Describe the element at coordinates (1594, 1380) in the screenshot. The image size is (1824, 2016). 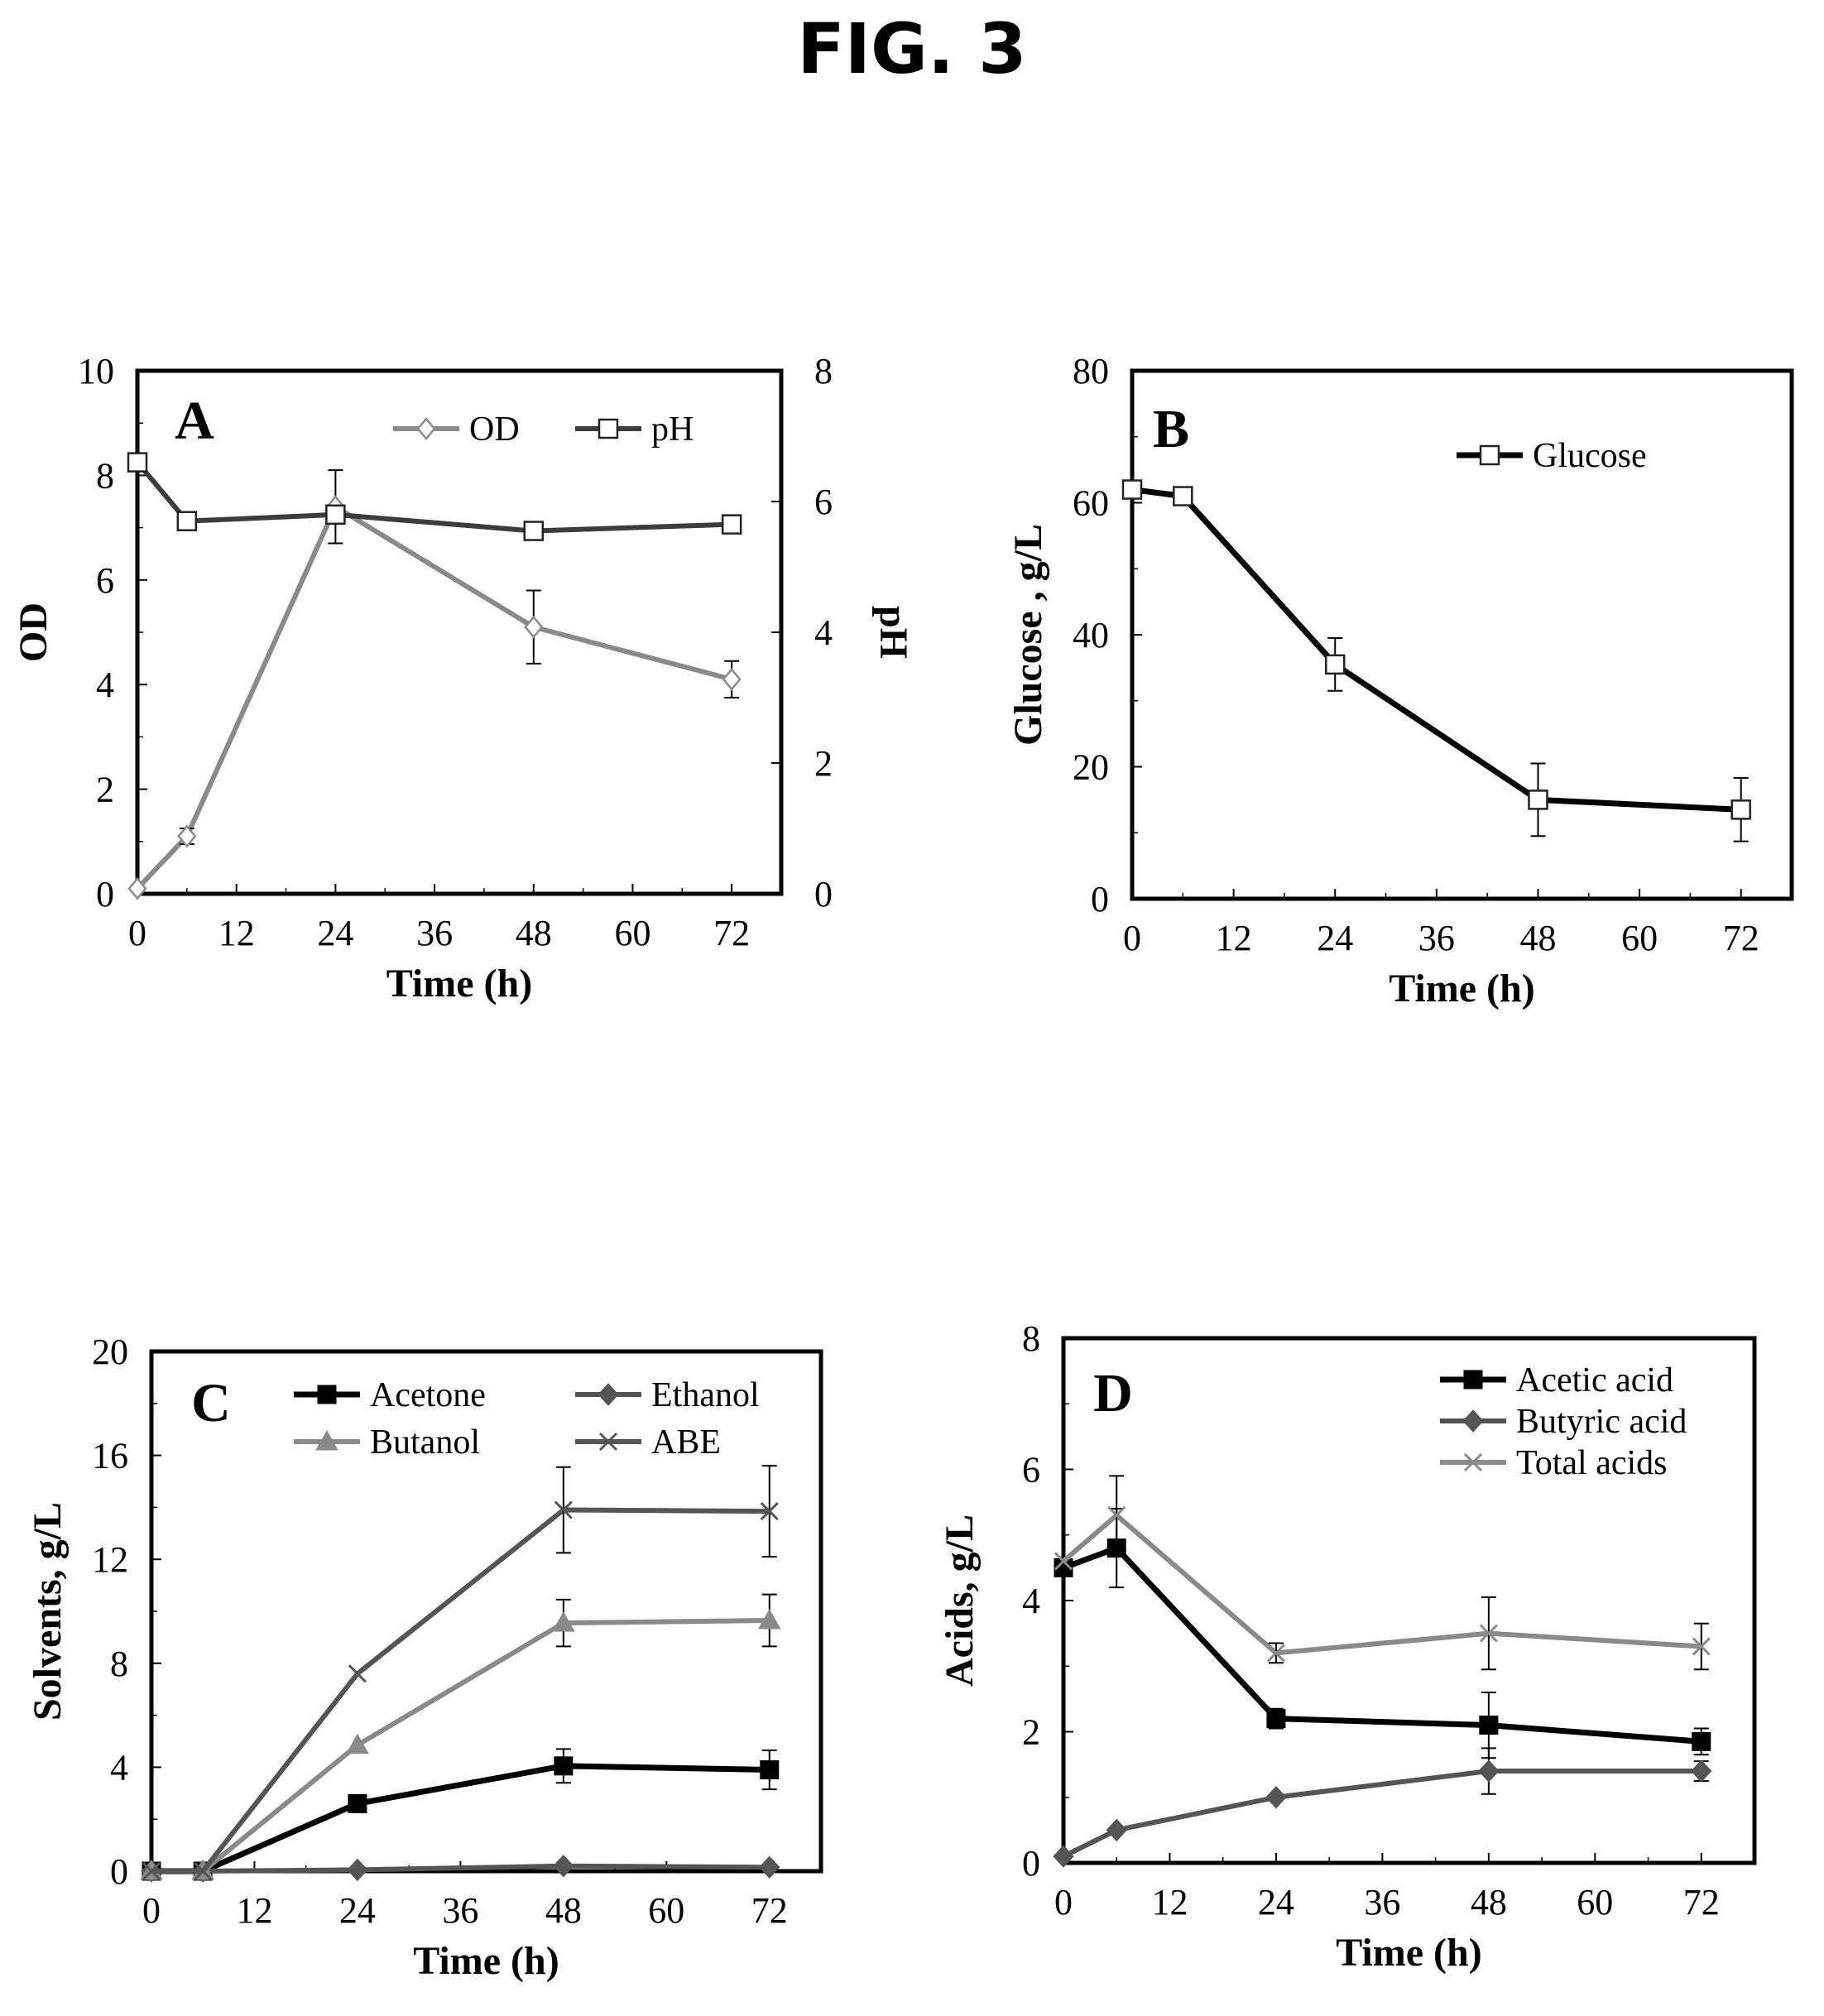
I see `legend-label: Acetic acid` at that location.